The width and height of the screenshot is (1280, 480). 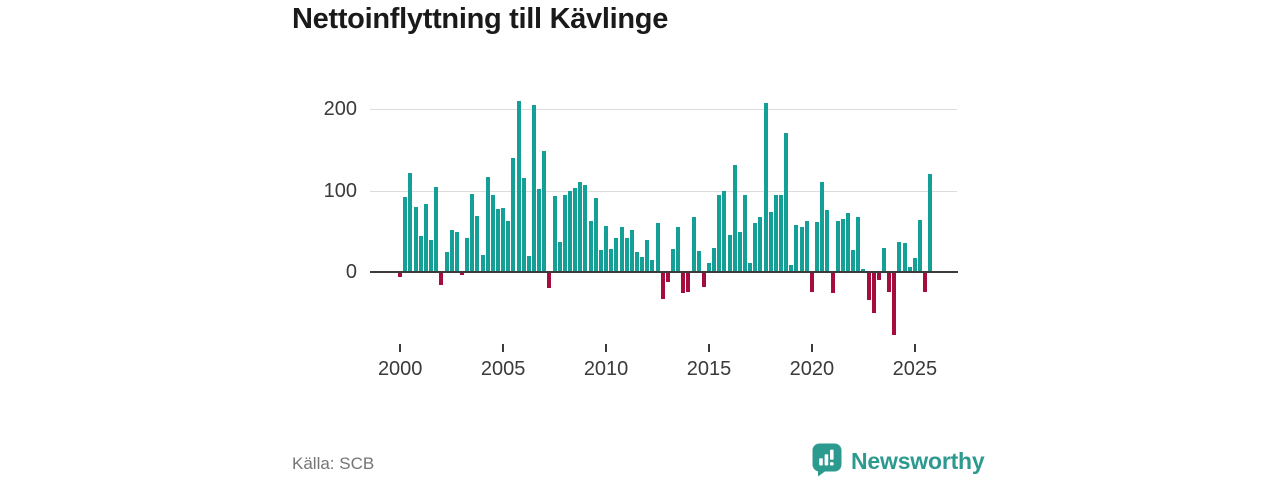 I want to click on x-axis-label: 2000, so click(x=400, y=369).